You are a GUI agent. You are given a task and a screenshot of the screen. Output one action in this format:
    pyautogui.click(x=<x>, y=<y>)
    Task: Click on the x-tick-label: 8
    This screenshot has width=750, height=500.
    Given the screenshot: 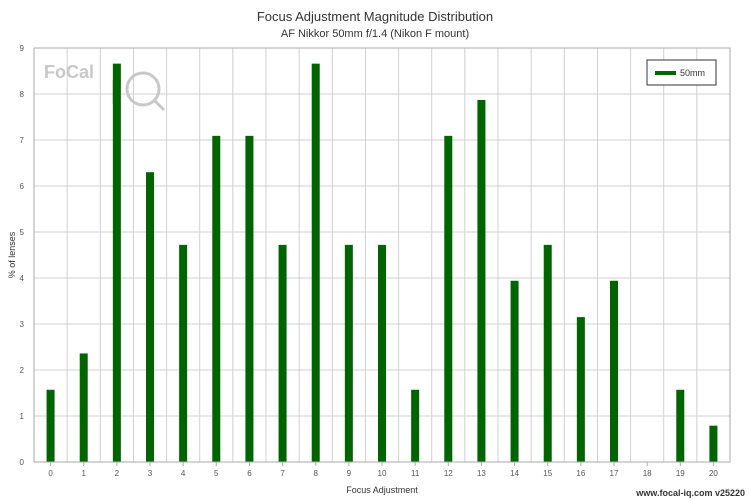 What is the action you would take?
    pyautogui.click(x=315, y=473)
    